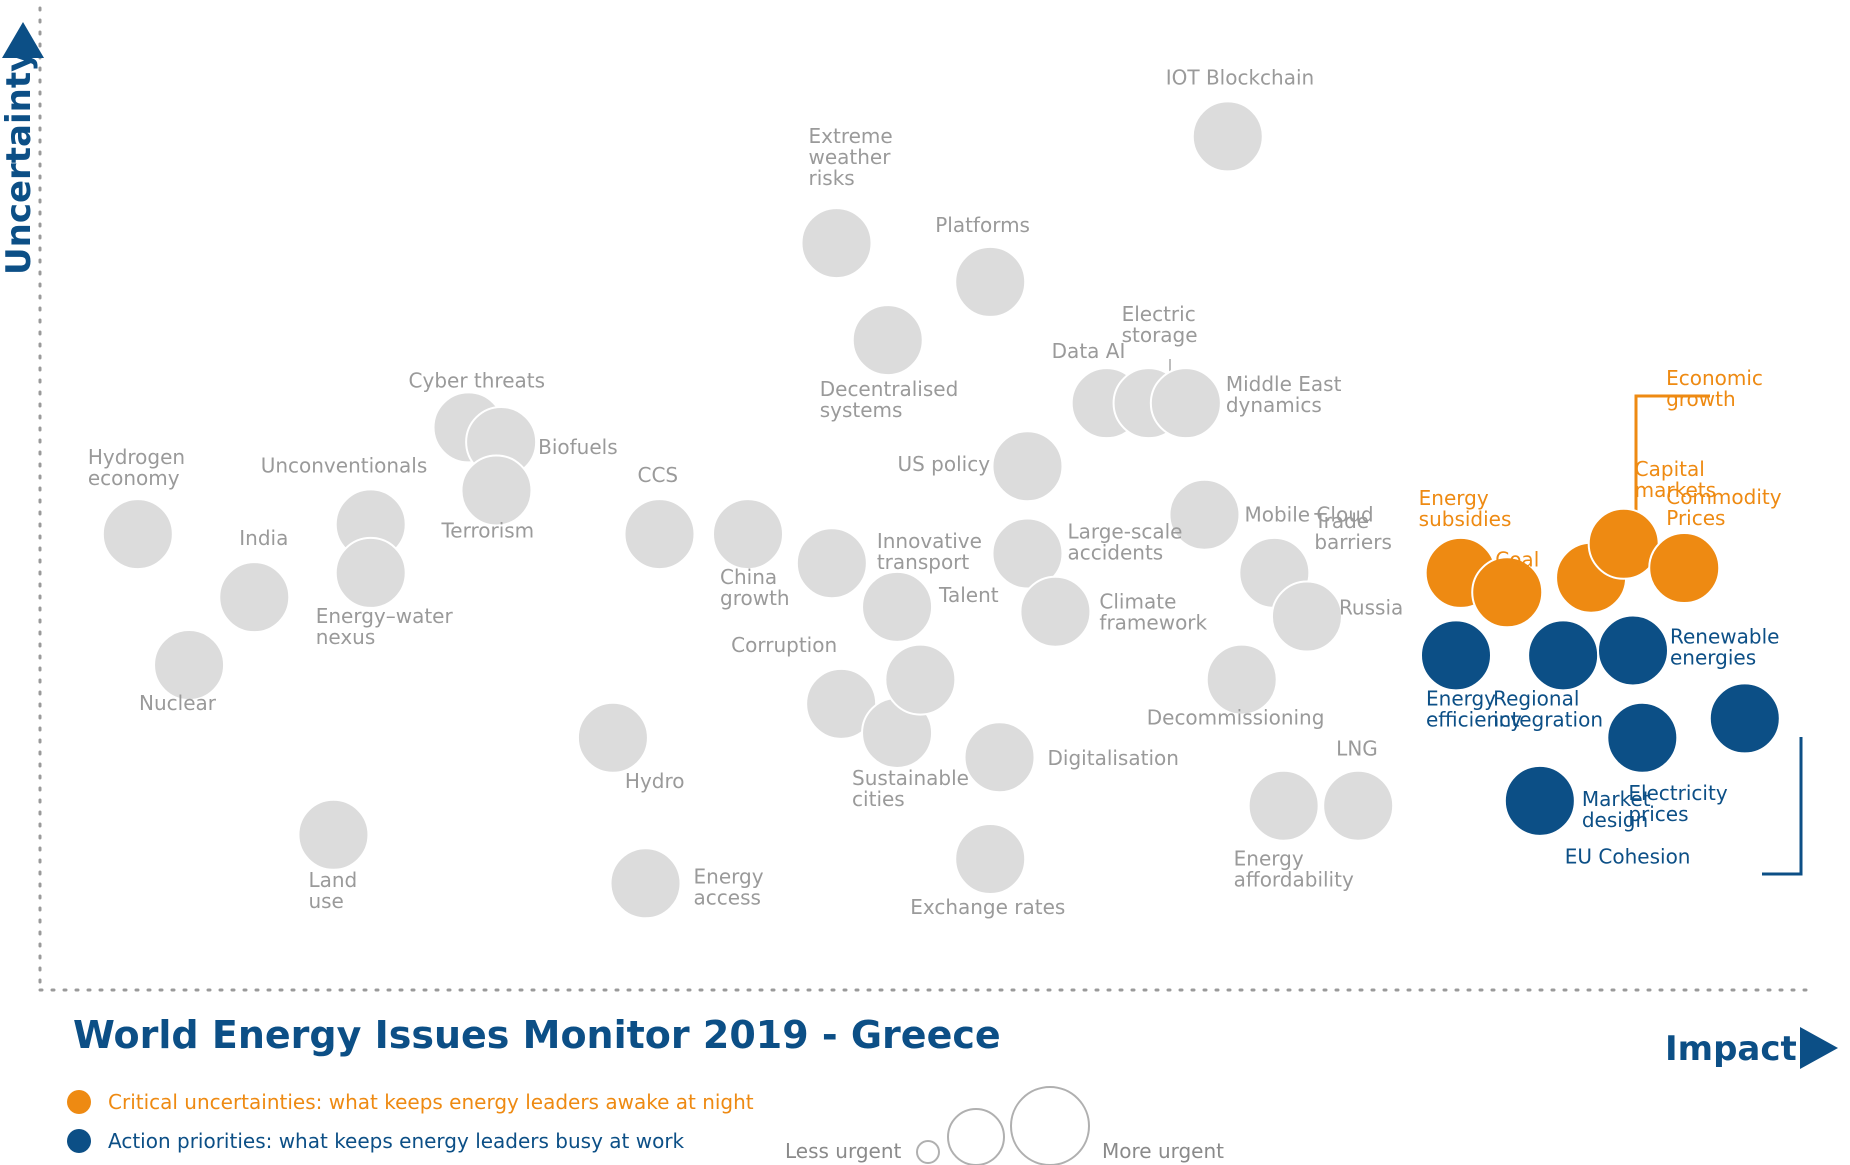 This screenshot has height=1165, width=1850. I want to click on bubble-label-24: Digitalisation, so click(1113, 758).